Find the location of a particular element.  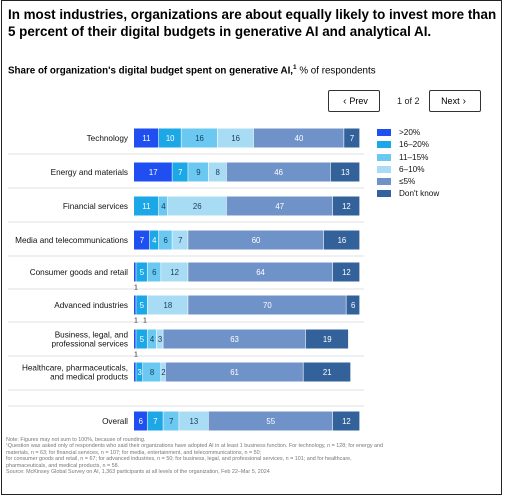

next-label: Next is located at coordinates (450, 101).